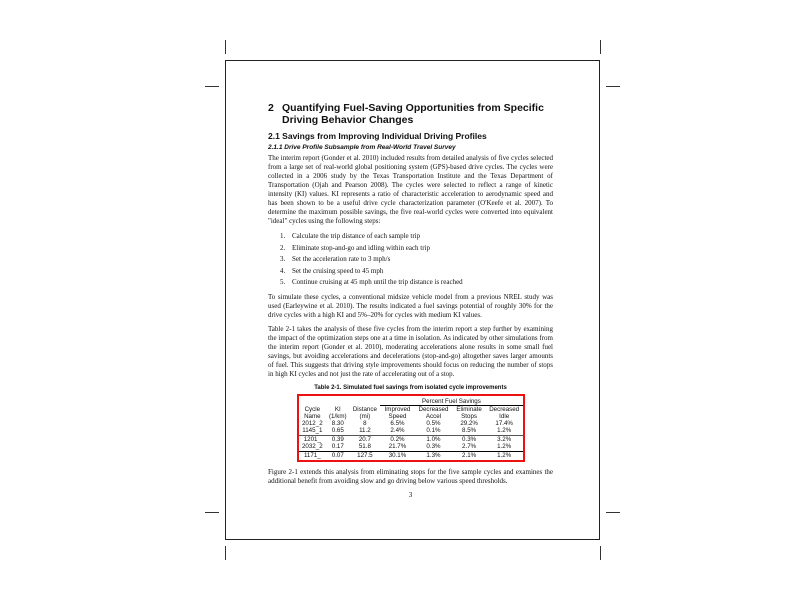 This screenshot has width=800, height=600. I want to click on col-header: Improved Speed, so click(397, 412).